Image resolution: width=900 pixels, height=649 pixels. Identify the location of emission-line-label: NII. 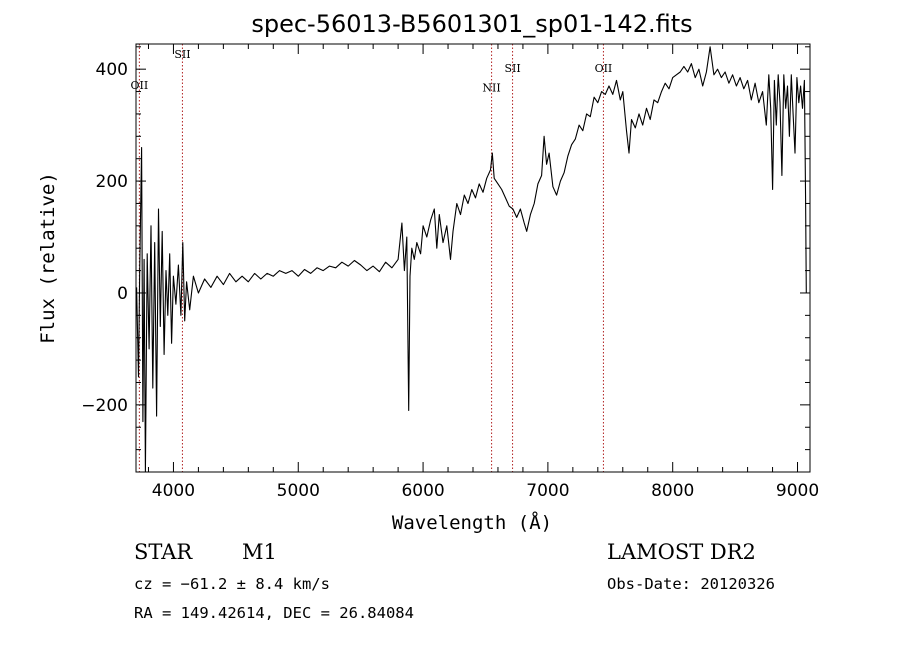
(491, 88).